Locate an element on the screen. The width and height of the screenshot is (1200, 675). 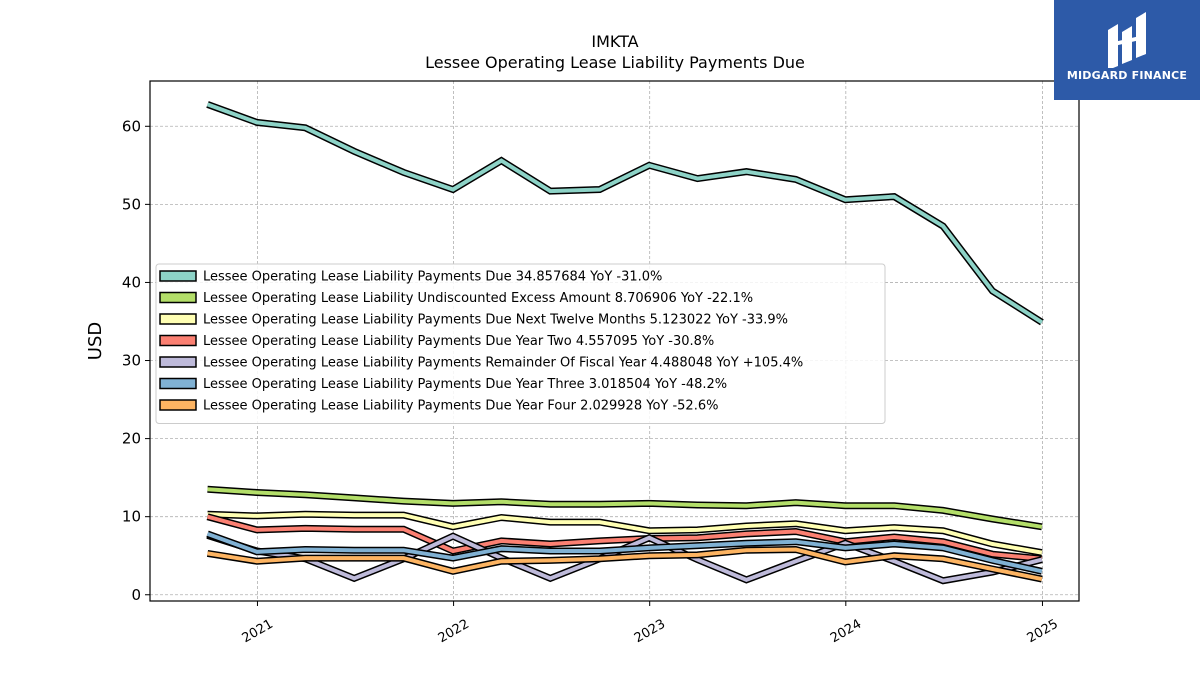
y-tick-label: 0 is located at coordinates (136, 595).